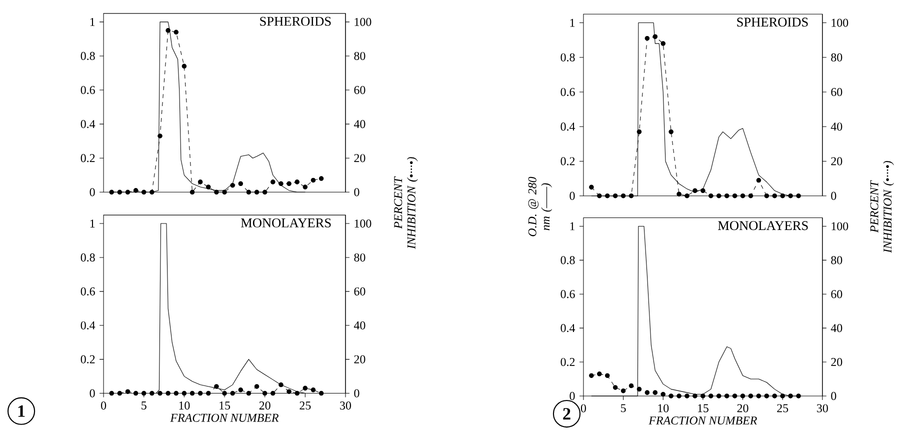 The image size is (898, 446). What do you see at coordinates (540, 206) in the screenshot?
I see `y-axis-title: O.D. @ 280 nm (——)` at bounding box center [540, 206].